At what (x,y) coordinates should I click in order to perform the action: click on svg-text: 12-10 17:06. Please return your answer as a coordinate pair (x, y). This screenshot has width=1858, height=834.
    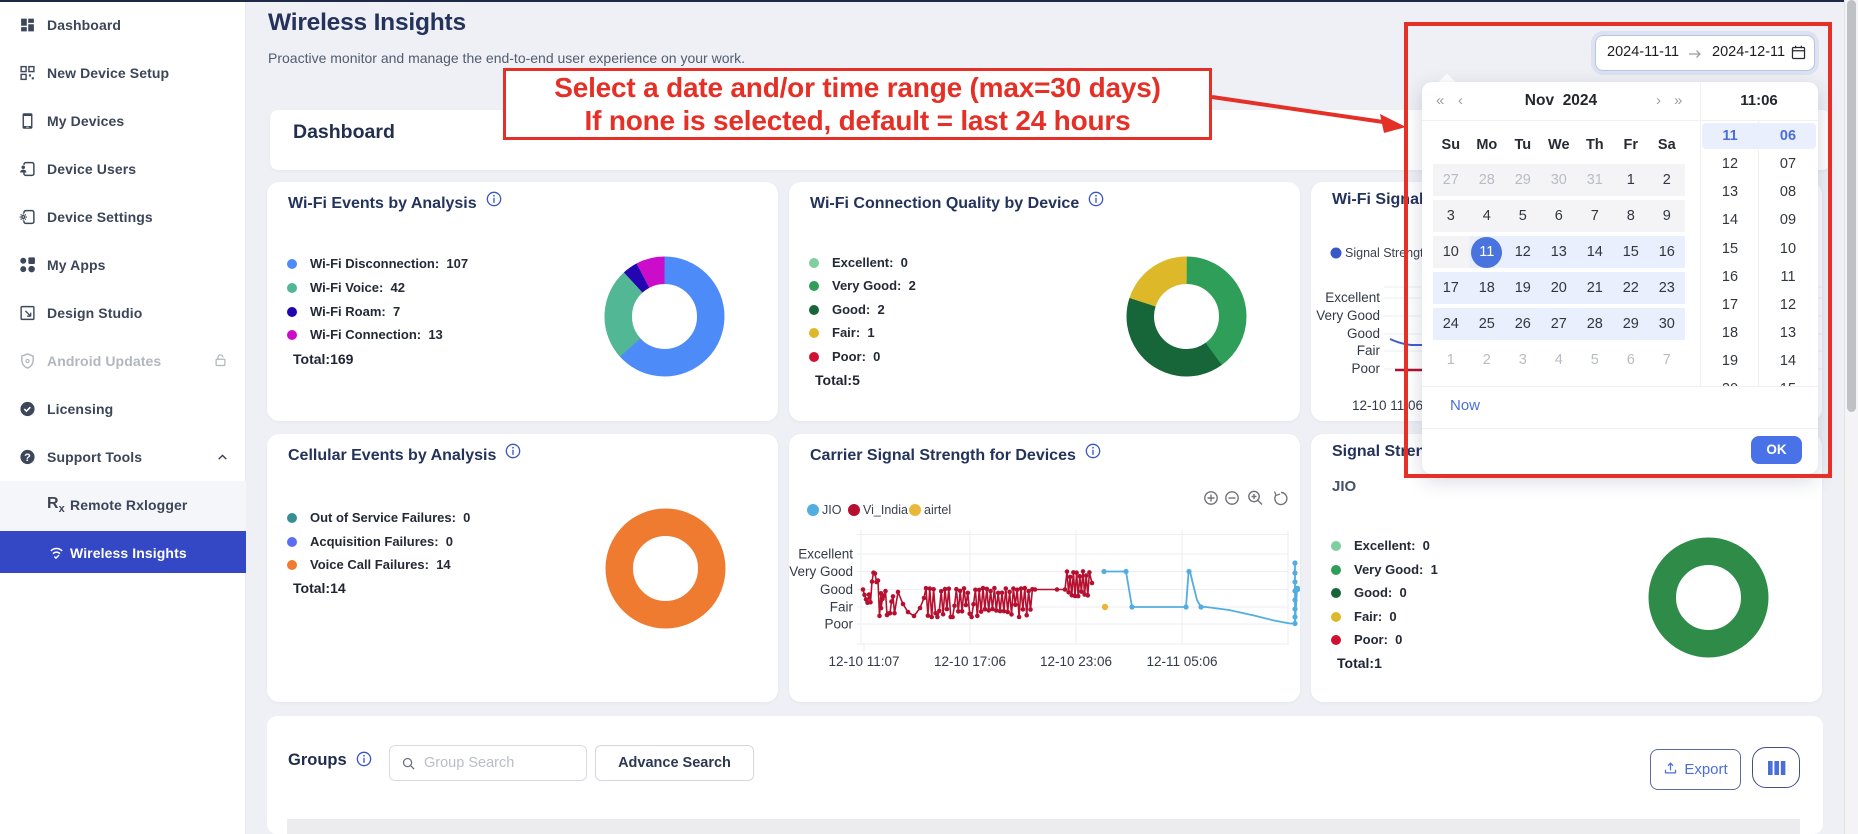
    Looking at the image, I should click on (970, 661).